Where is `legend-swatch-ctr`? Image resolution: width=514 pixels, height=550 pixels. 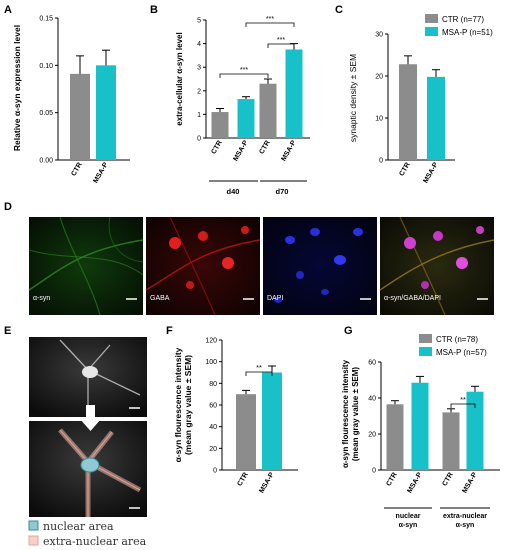
legend-swatch-ctr is located at coordinates (425, 338).